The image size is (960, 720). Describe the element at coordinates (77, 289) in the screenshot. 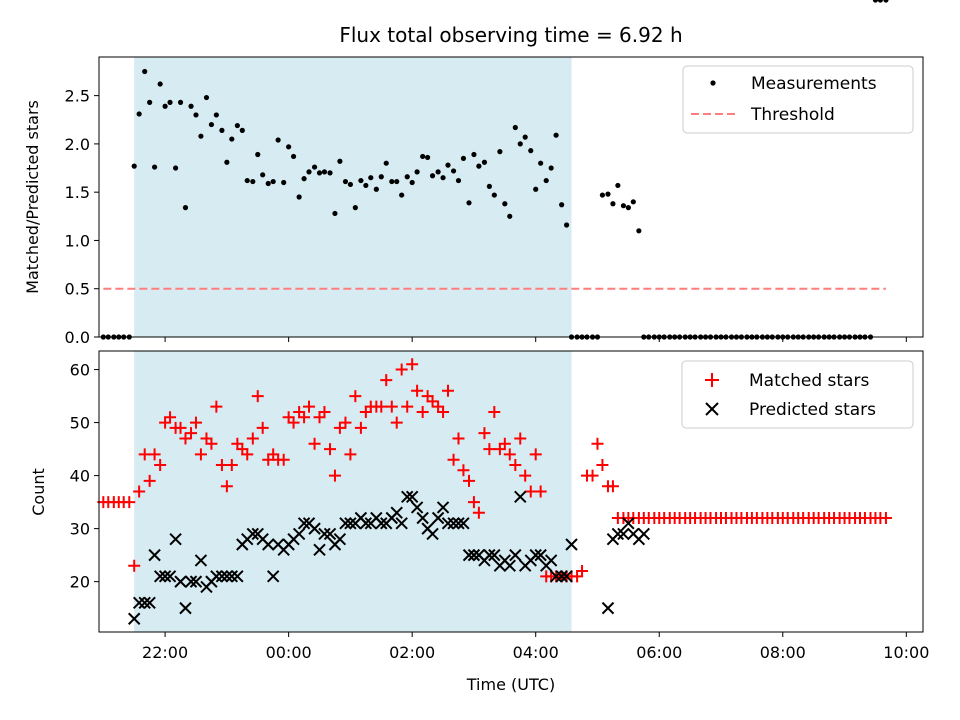

I see `y-tick-label: 0.5` at that location.